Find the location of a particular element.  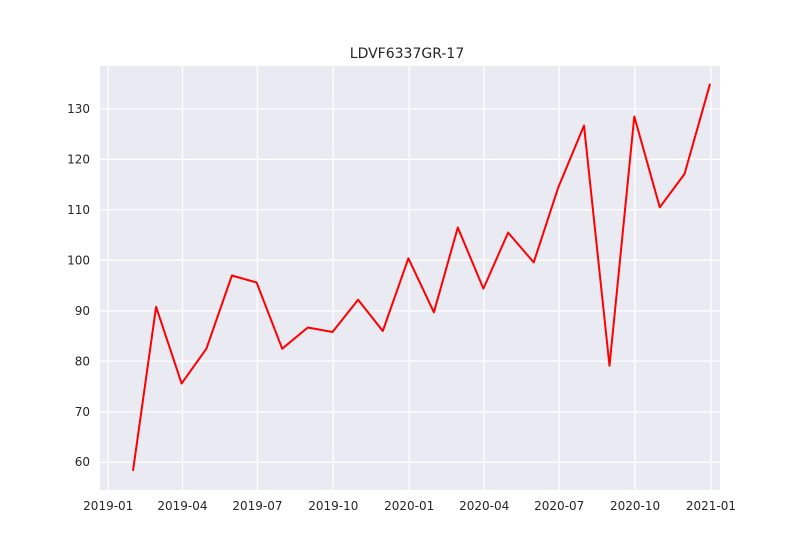

chart-title: LDVF6337GR-17 is located at coordinates (407, 54).